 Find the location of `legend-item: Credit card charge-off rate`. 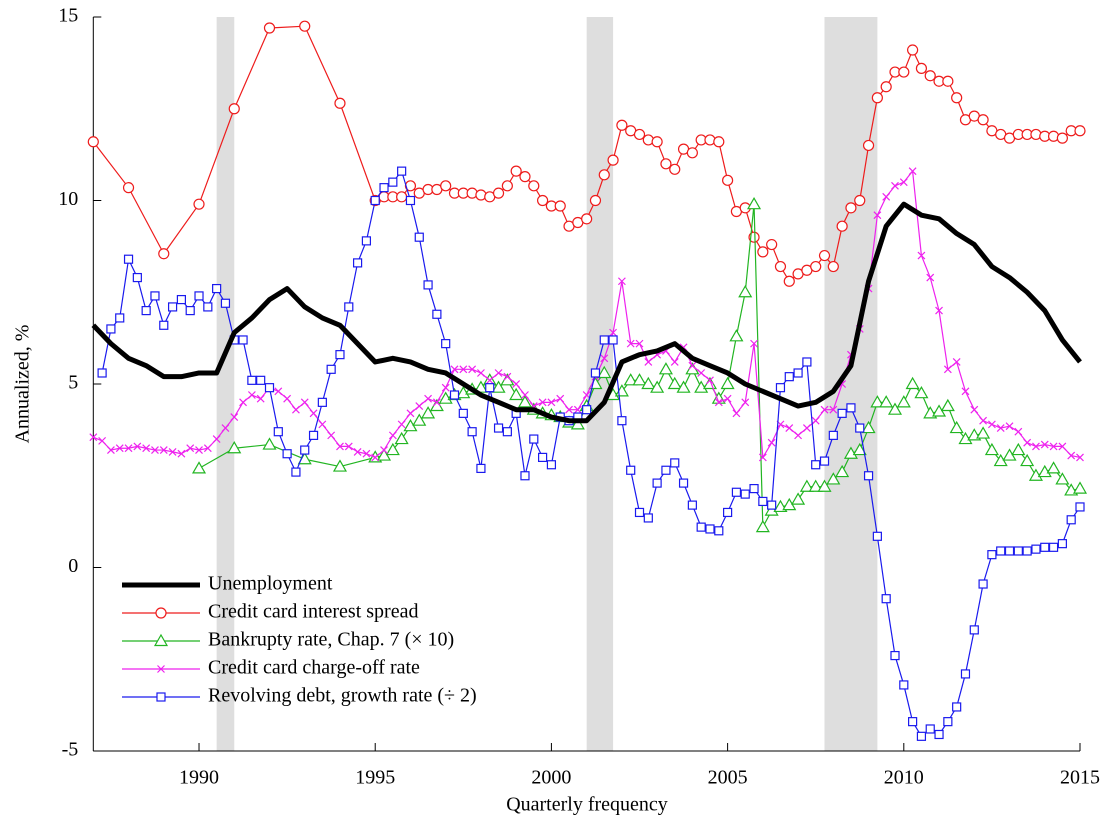

legend-item: Credit card charge-off rate is located at coordinates (271, 668).